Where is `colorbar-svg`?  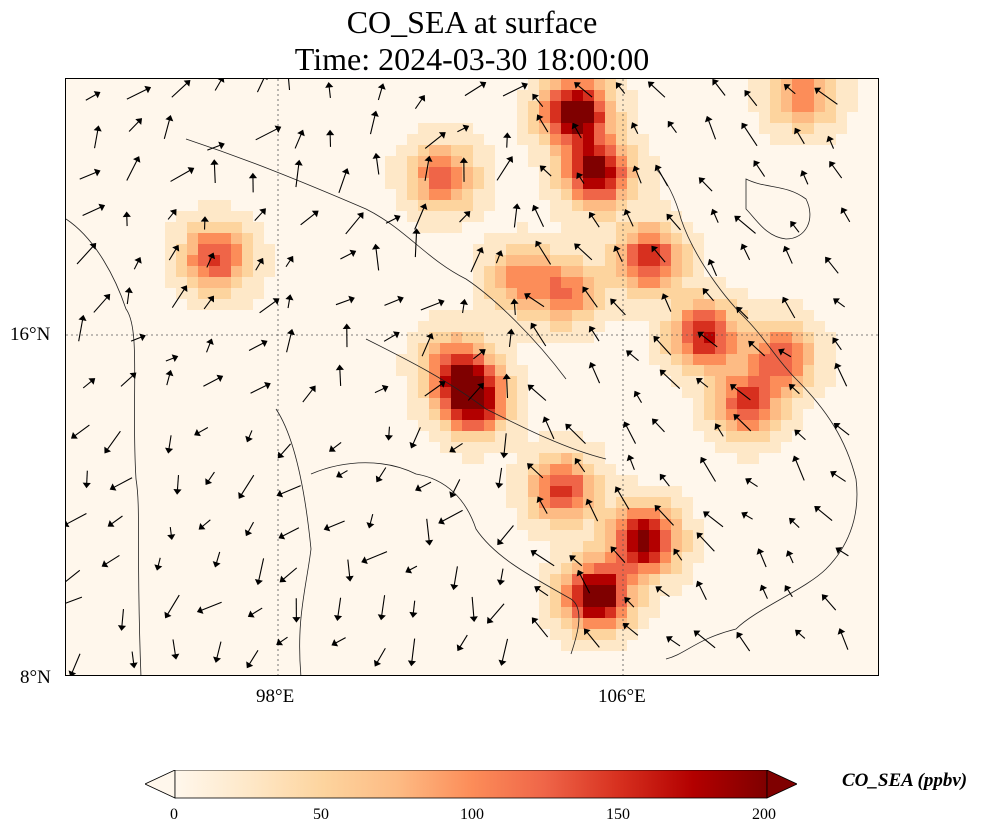
colorbar-svg is located at coordinates (471, 784).